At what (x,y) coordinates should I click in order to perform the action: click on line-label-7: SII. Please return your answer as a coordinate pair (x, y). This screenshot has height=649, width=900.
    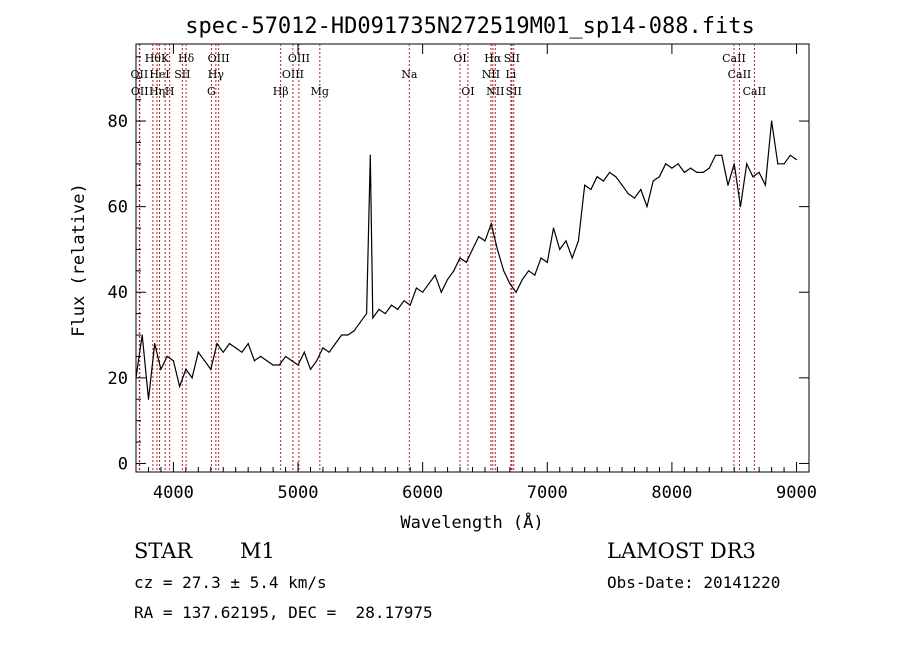
    Looking at the image, I should click on (182, 74).